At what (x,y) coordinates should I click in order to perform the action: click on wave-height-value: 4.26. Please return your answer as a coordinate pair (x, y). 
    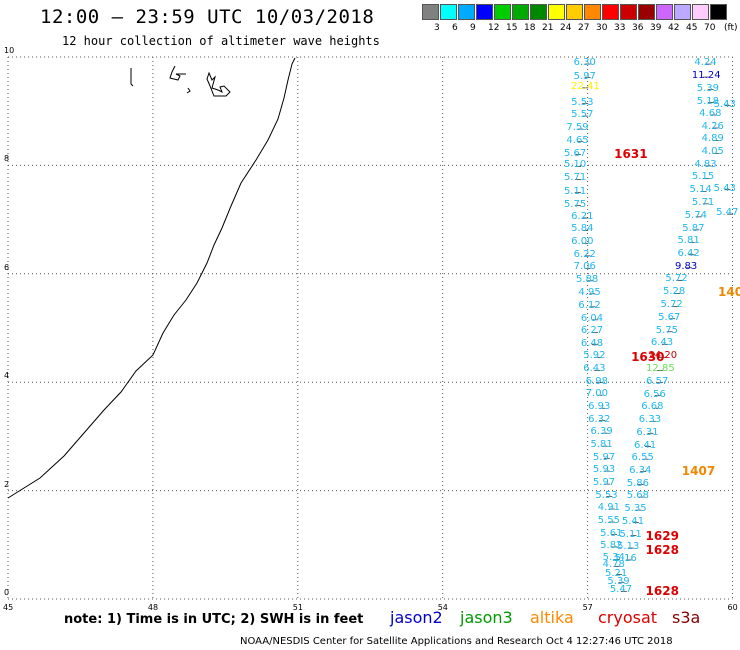
    Looking at the image, I should click on (712, 126).